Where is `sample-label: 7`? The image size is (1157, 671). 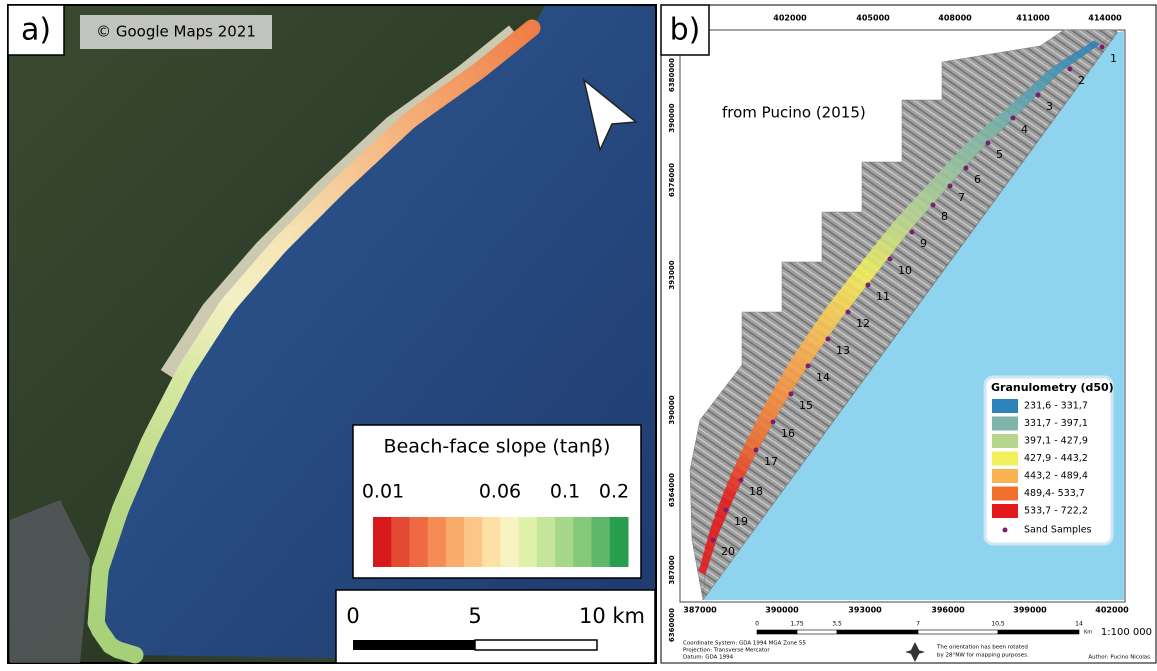 sample-label: 7 is located at coordinates (961, 197).